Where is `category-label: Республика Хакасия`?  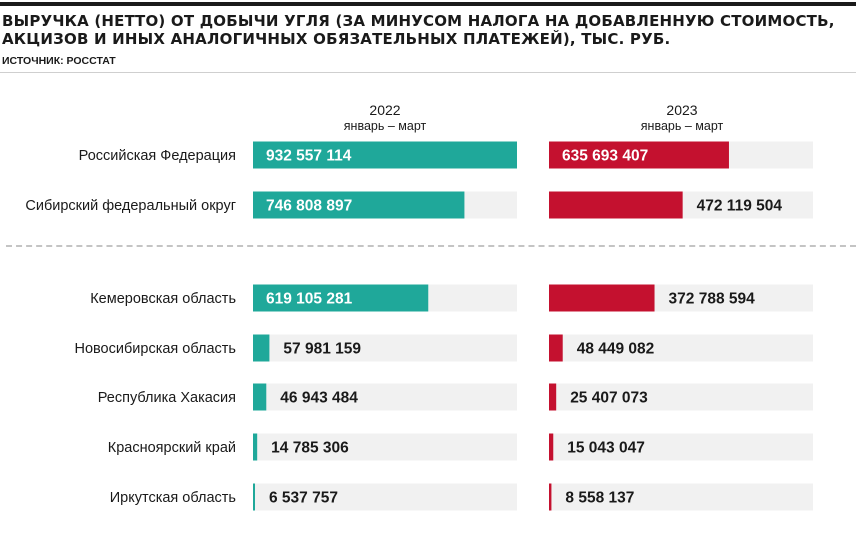 category-label: Республика Хакасия is located at coordinates (167, 398).